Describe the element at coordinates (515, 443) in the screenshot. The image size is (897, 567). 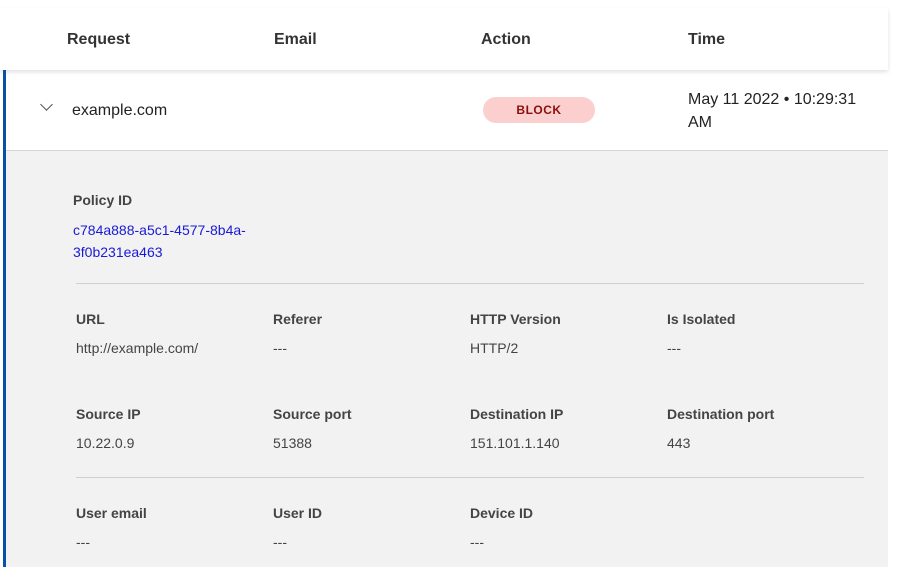
I see `destination-ip-value: 151.101.1.140` at that location.